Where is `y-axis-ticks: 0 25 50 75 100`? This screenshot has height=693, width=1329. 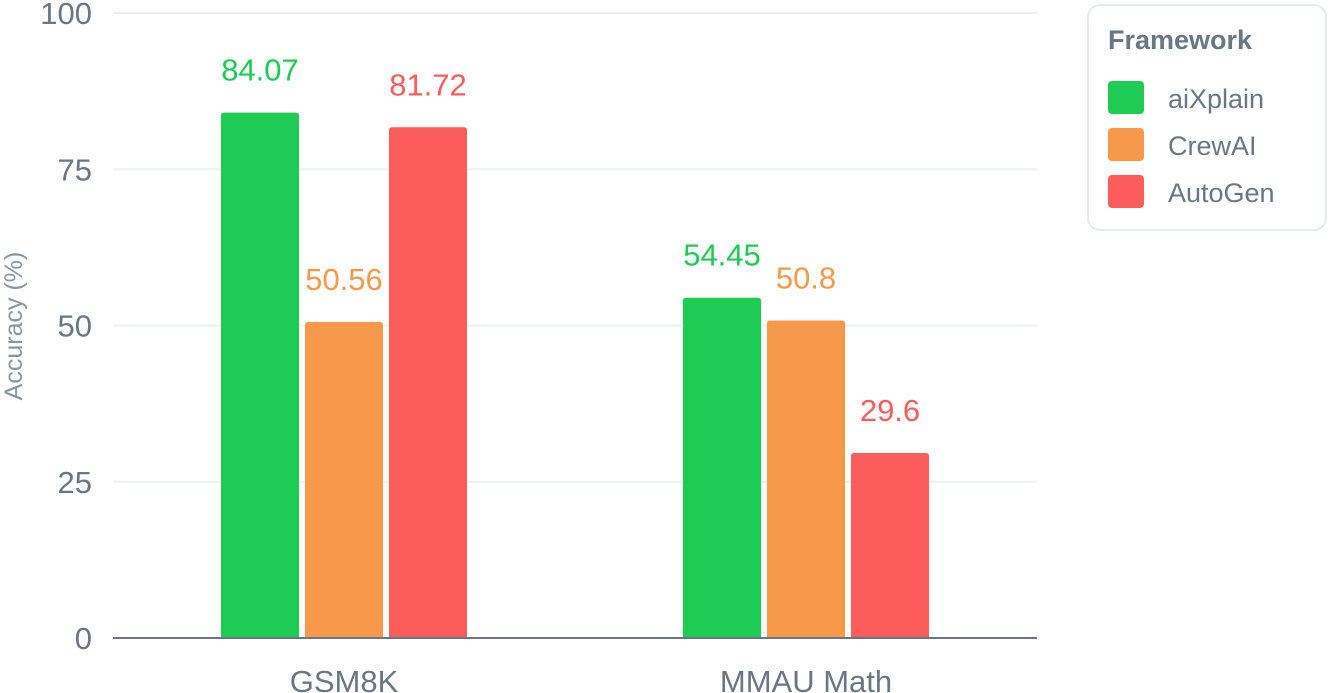 y-axis-ticks: 0 25 50 75 100 is located at coordinates (66, 328).